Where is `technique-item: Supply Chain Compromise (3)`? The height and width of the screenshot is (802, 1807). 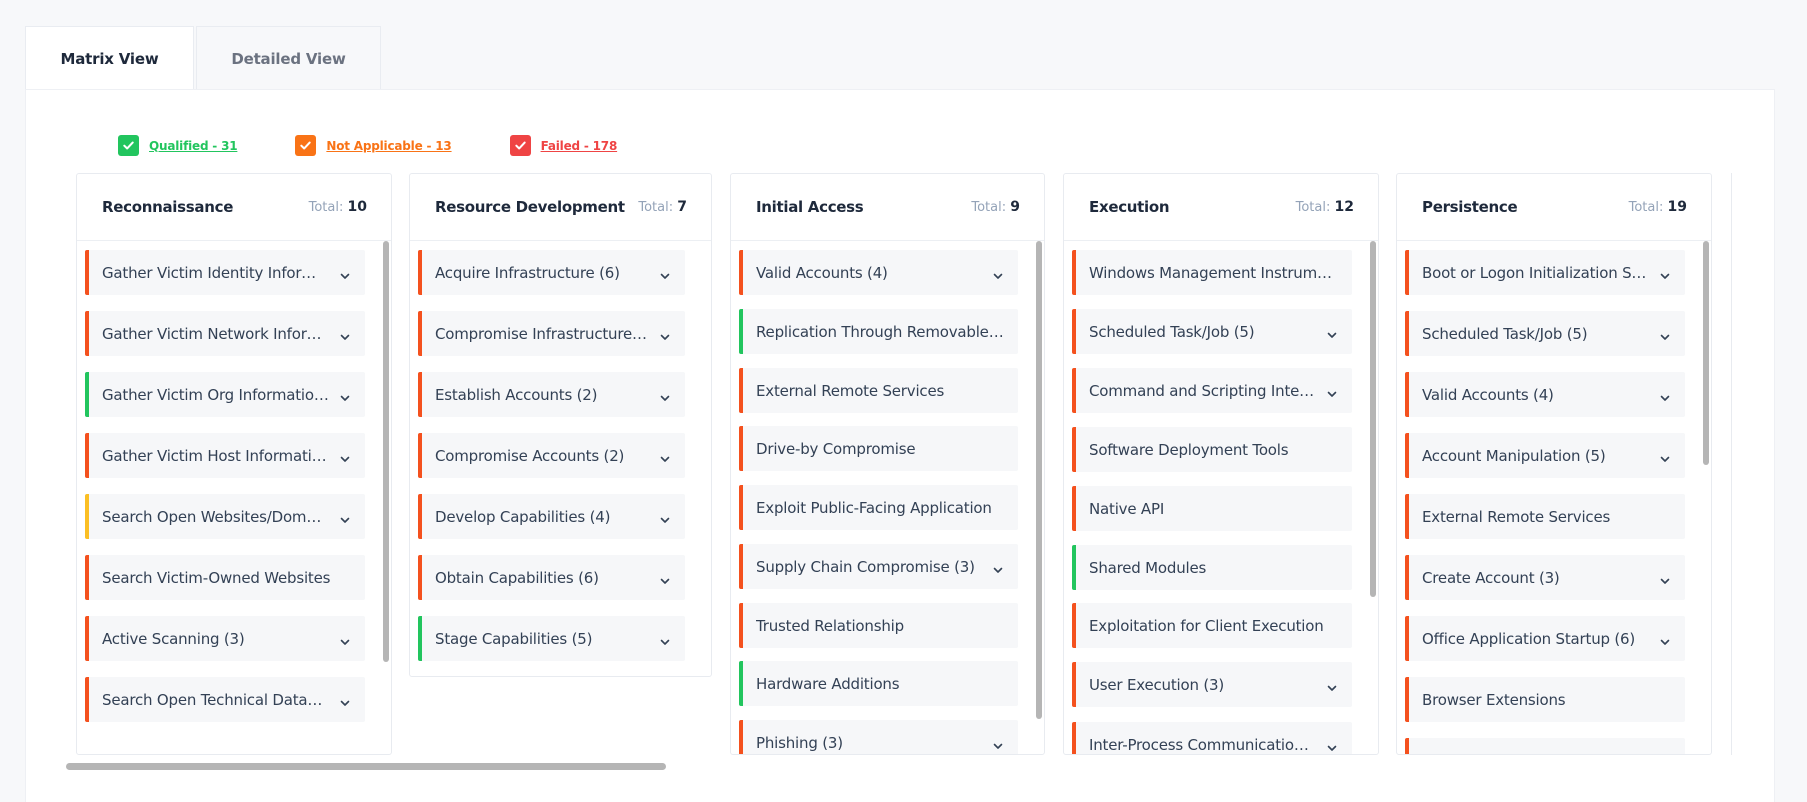 technique-item: Supply Chain Compromise (3) is located at coordinates (878, 566).